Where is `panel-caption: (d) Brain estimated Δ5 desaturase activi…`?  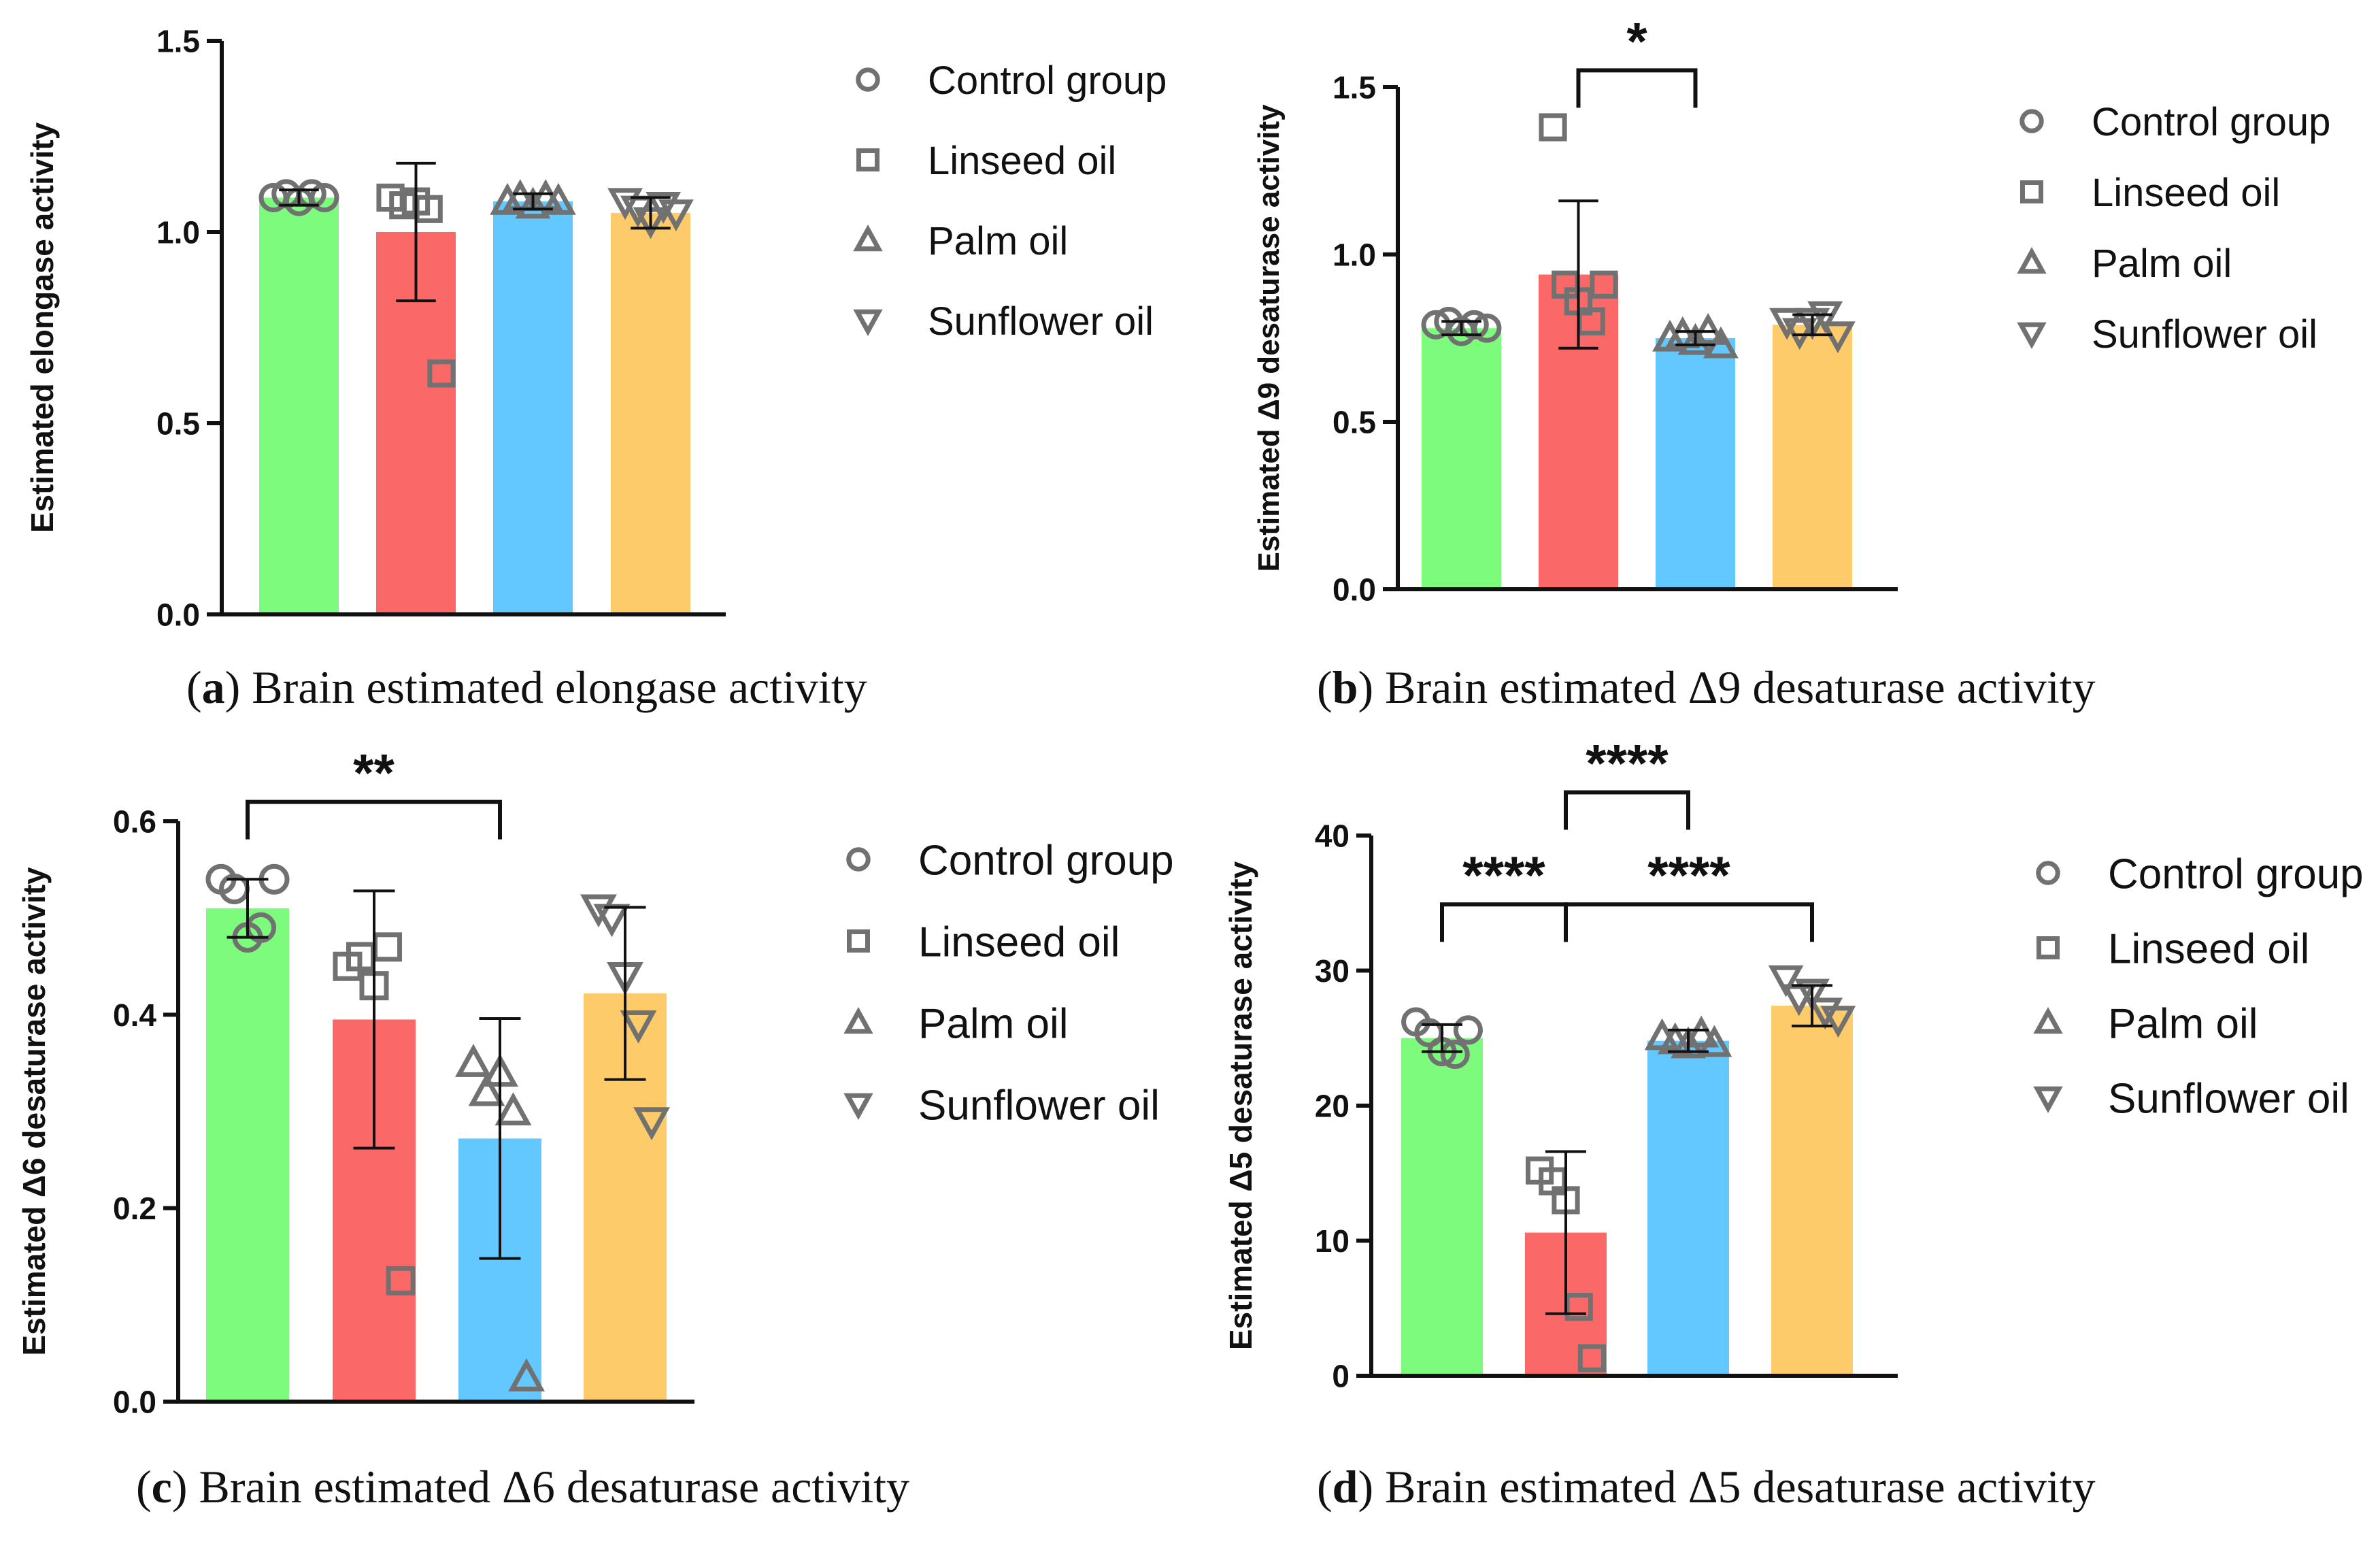
panel-caption: (d) Brain estimated Δ5 desaturase activi… is located at coordinates (1707, 1487).